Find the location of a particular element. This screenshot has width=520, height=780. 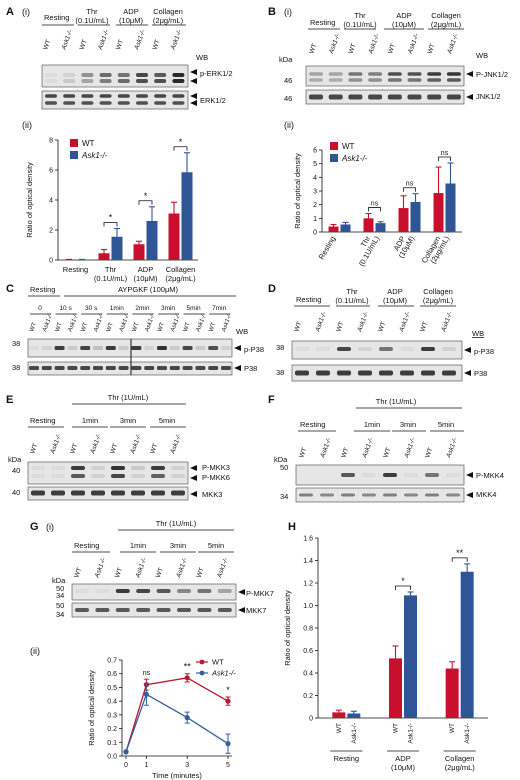

a-band-perk: p-ERK1/2 is located at coordinates (216, 73).